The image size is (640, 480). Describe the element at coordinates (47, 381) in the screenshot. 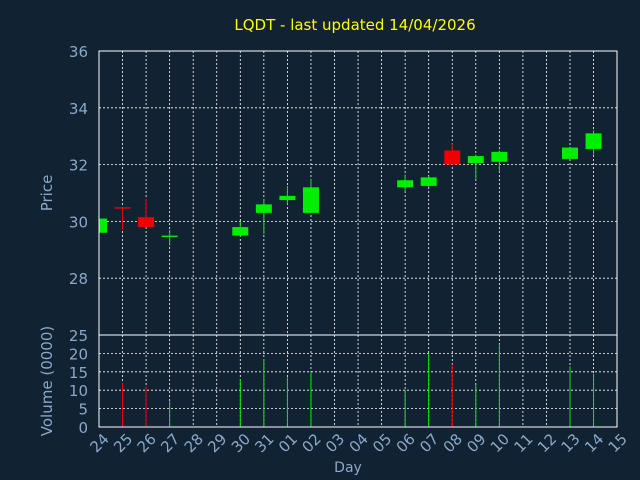

I see `volume-axis-label: Volume (0000)` at that location.